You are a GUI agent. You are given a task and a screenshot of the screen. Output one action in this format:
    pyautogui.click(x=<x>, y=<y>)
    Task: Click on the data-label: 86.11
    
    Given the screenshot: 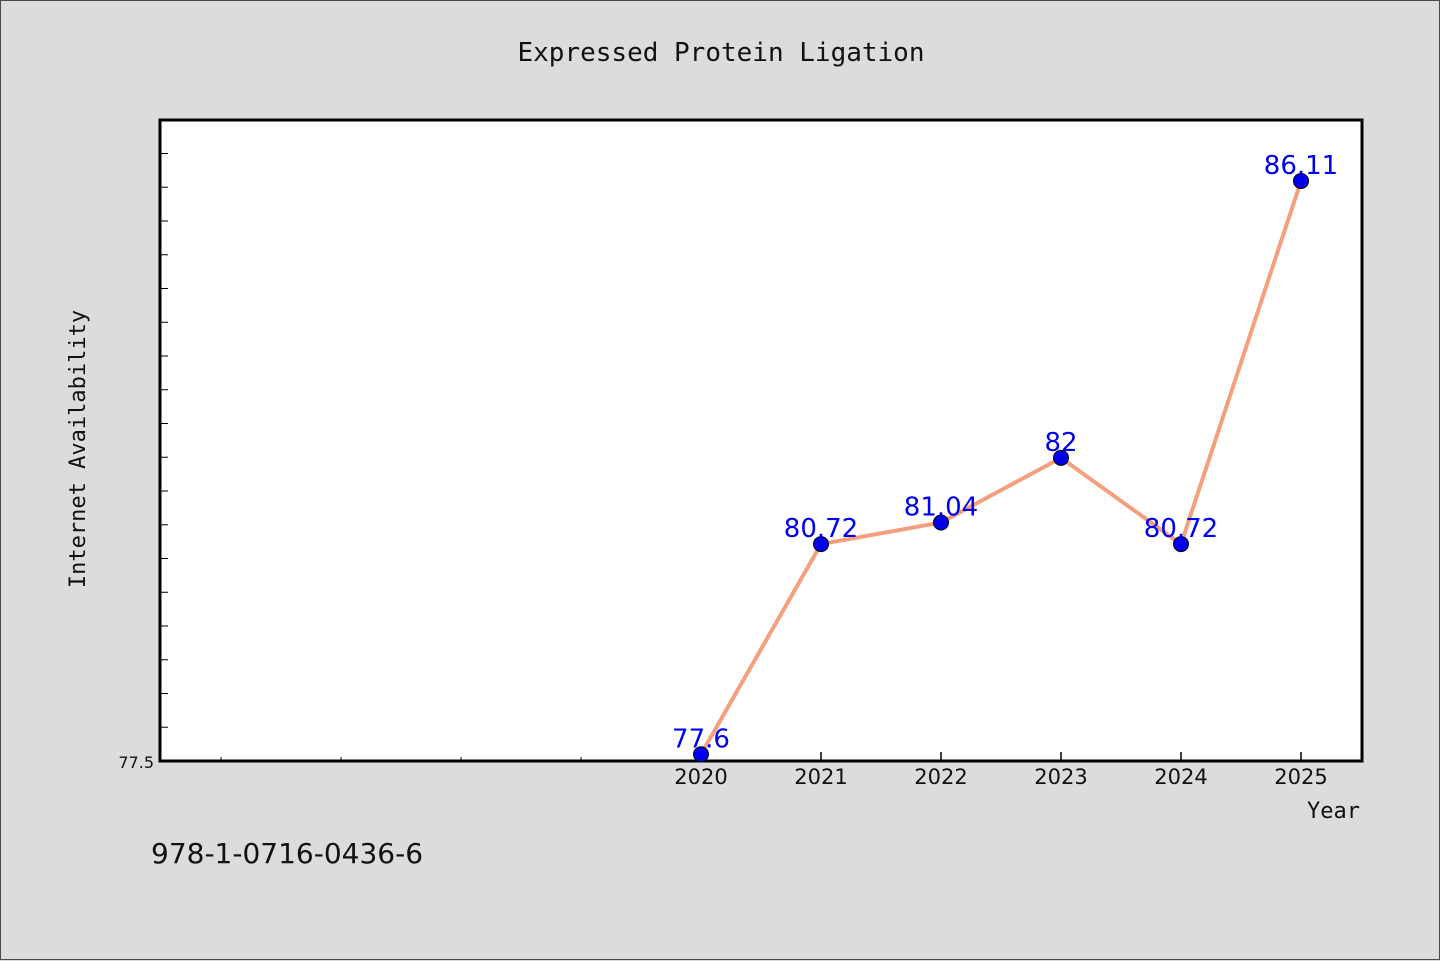 What is the action you would take?
    pyautogui.click(x=1301, y=166)
    